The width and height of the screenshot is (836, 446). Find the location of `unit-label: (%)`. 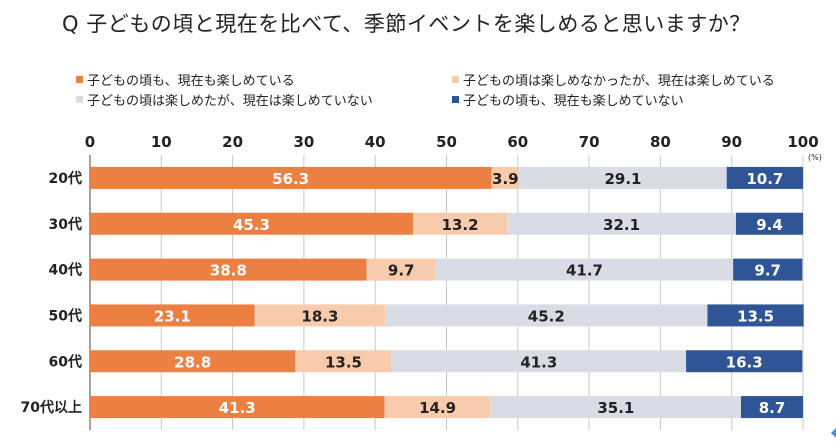

unit-label: (%) is located at coordinates (815, 157).